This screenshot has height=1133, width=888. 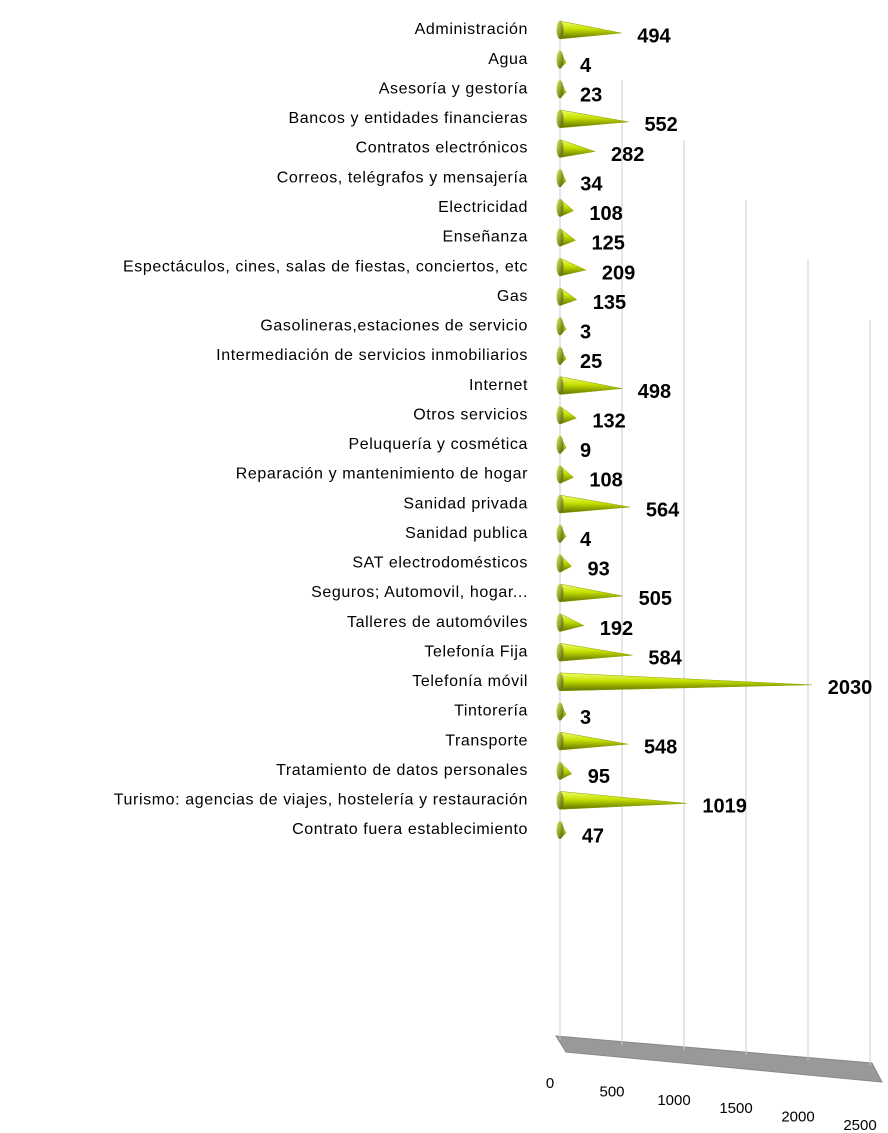 What do you see at coordinates (599, 777) in the screenshot?
I see `value-label: 95` at bounding box center [599, 777].